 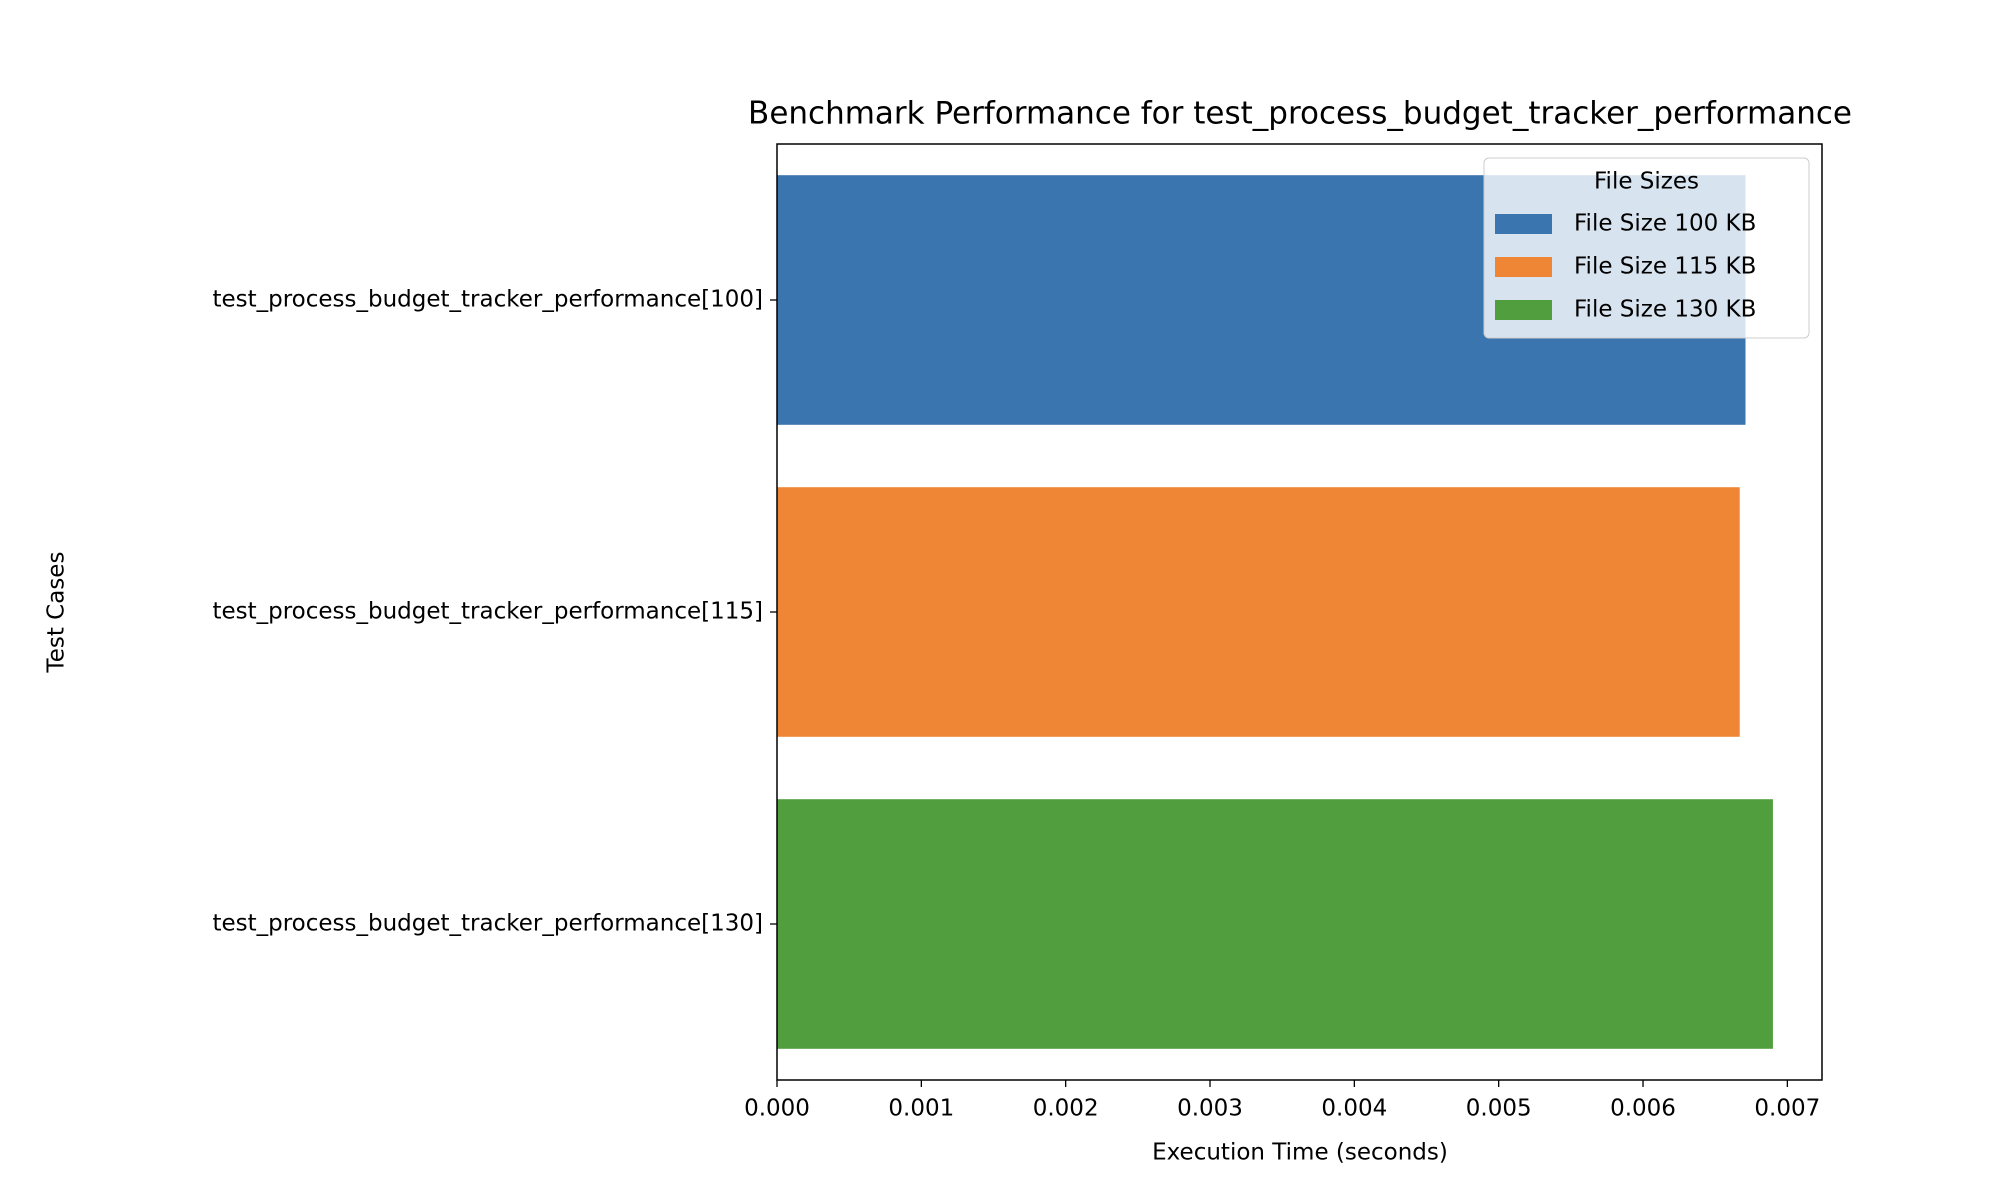 What do you see at coordinates (1210, 1109) in the screenshot?
I see `x-tick-label: 0.003` at bounding box center [1210, 1109].